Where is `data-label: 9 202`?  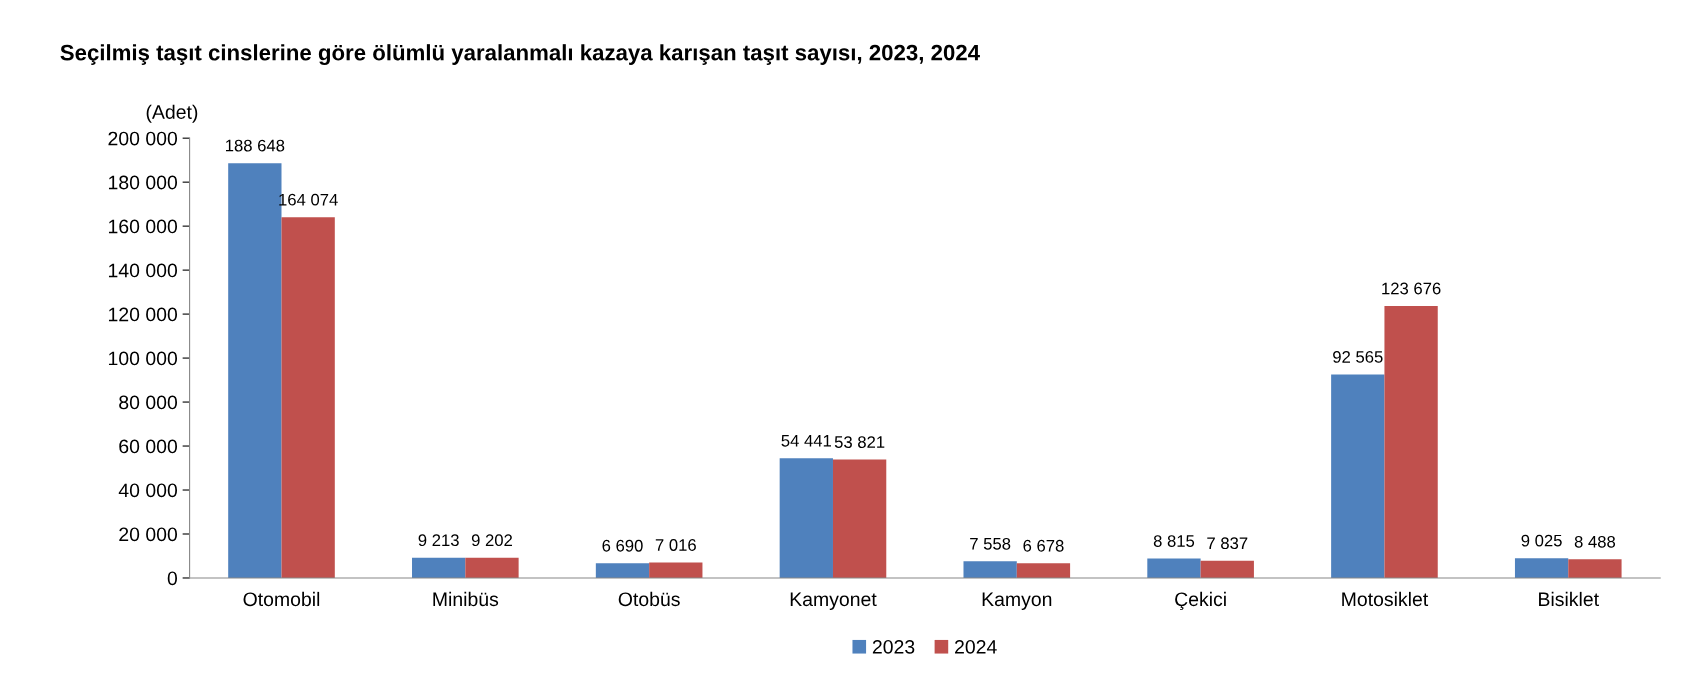 data-label: 9 202 is located at coordinates (491, 540).